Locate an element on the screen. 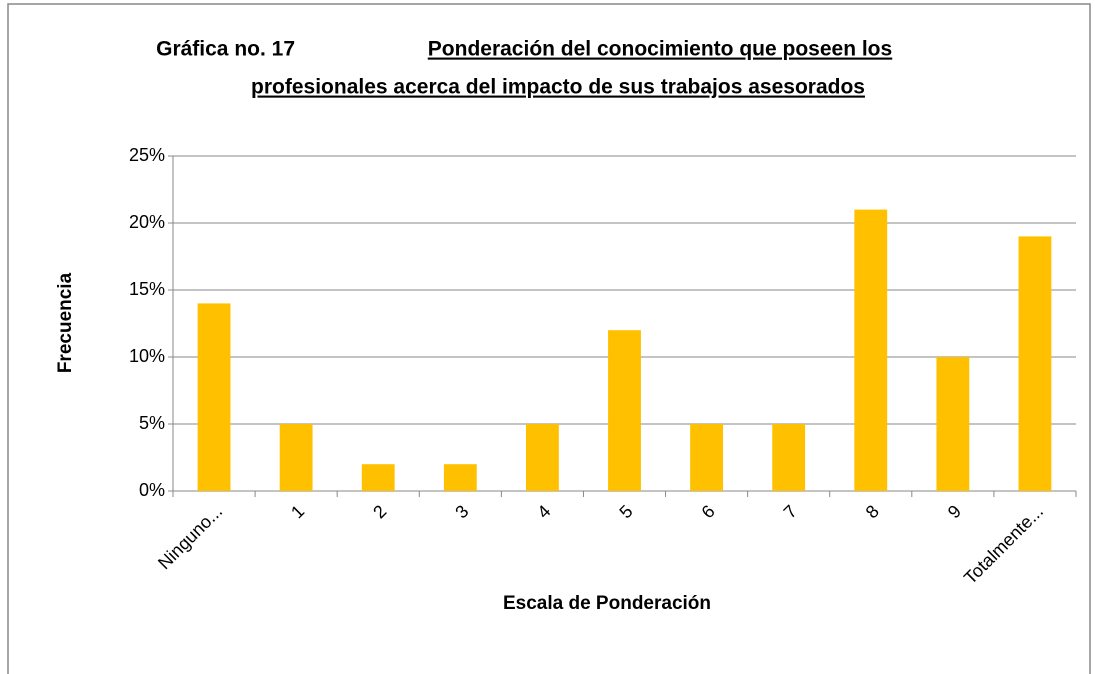  x-axis-title: Escala de Ponderación is located at coordinates (607, 603).